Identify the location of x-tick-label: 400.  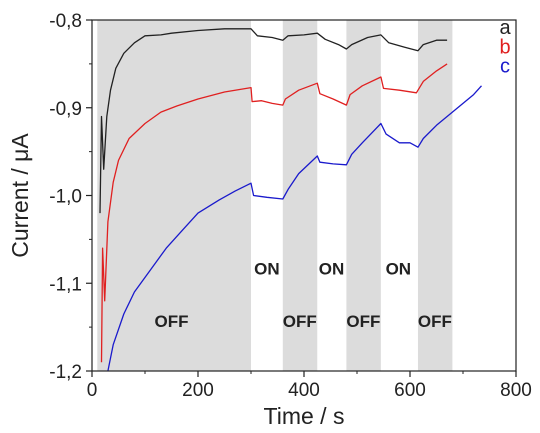
(304, 390).